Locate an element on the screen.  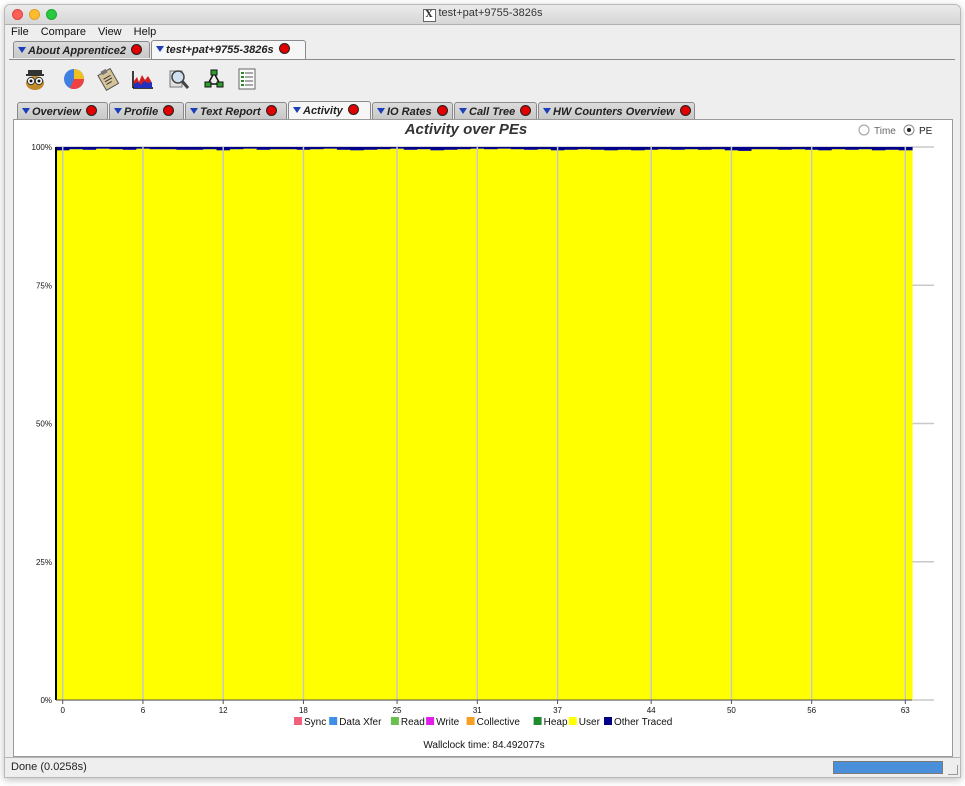
doc-tab-about: About Apprentice2 is located at coordinates (81, 49).